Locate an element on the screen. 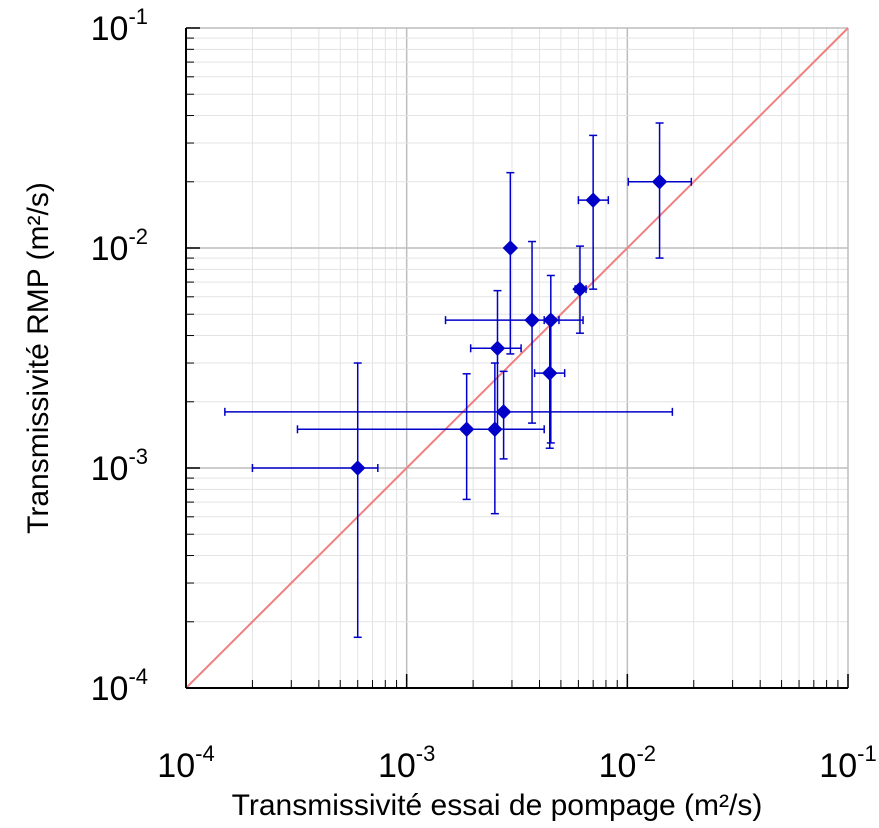  x-tick-label: 10⁻³ is located at coordinates (406, 763).